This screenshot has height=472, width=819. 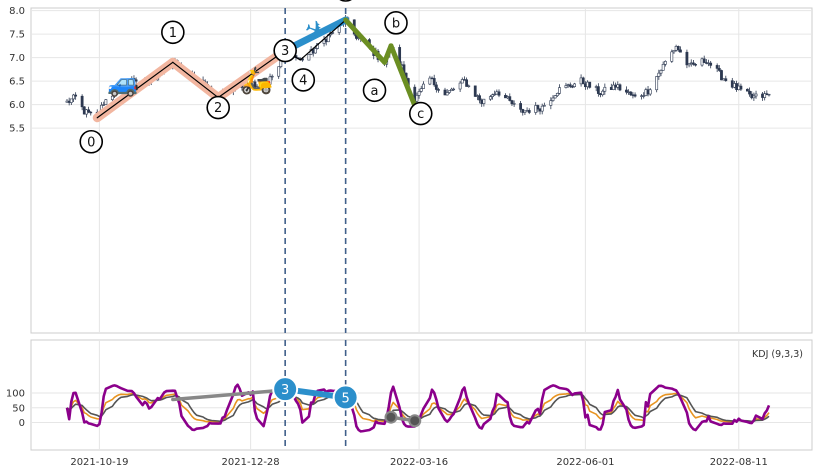 I want to click on x-tick-label: 2021-12-28, so click(x=251, y=462).